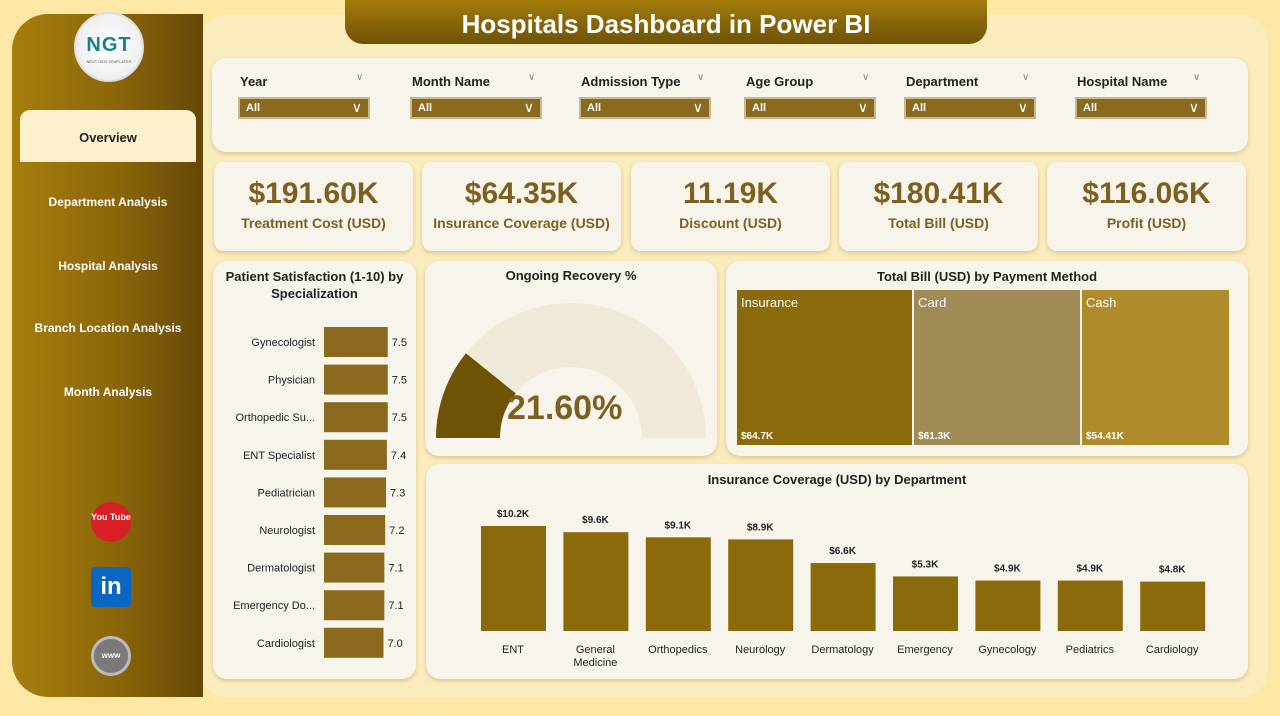 The width and height of the screenshot is (1280, 716). Describe the element at coordinates (313, 193) in the screenshot. I see `kpi-value: $191.60K` at that location.